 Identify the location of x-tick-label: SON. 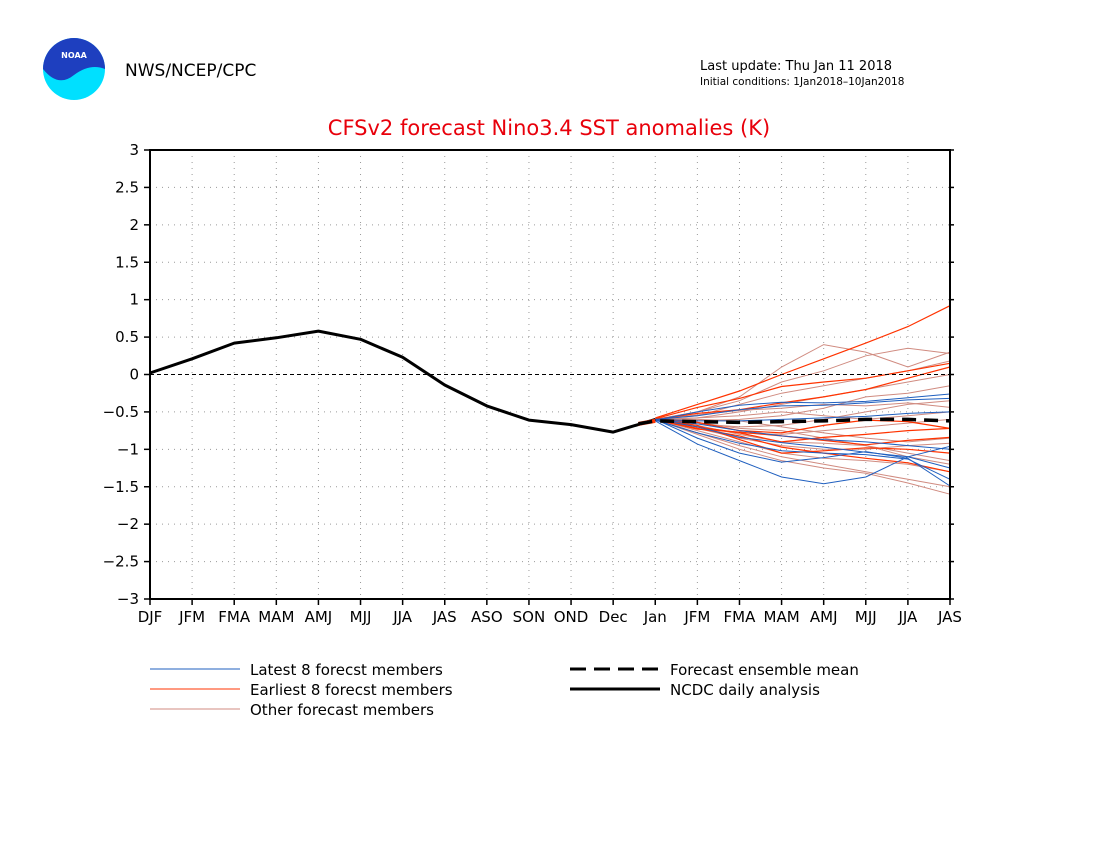
(529, 617).